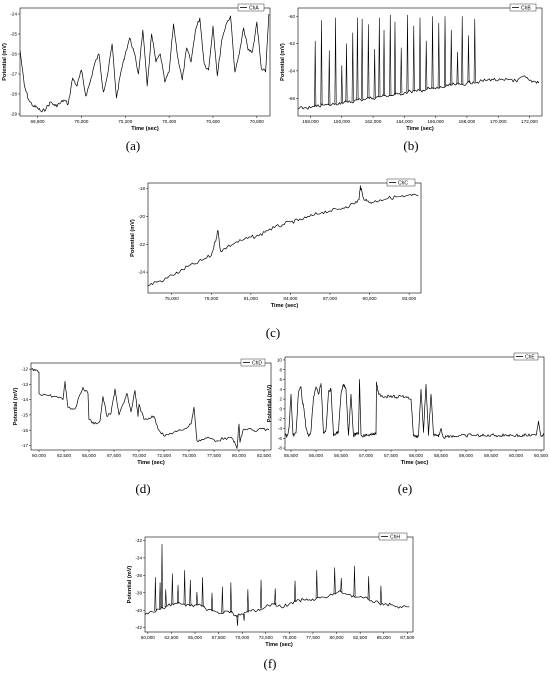  Describe the element at coordinates (141, 272) in the screenshot. I see `y-tick-label: -24` at that location.